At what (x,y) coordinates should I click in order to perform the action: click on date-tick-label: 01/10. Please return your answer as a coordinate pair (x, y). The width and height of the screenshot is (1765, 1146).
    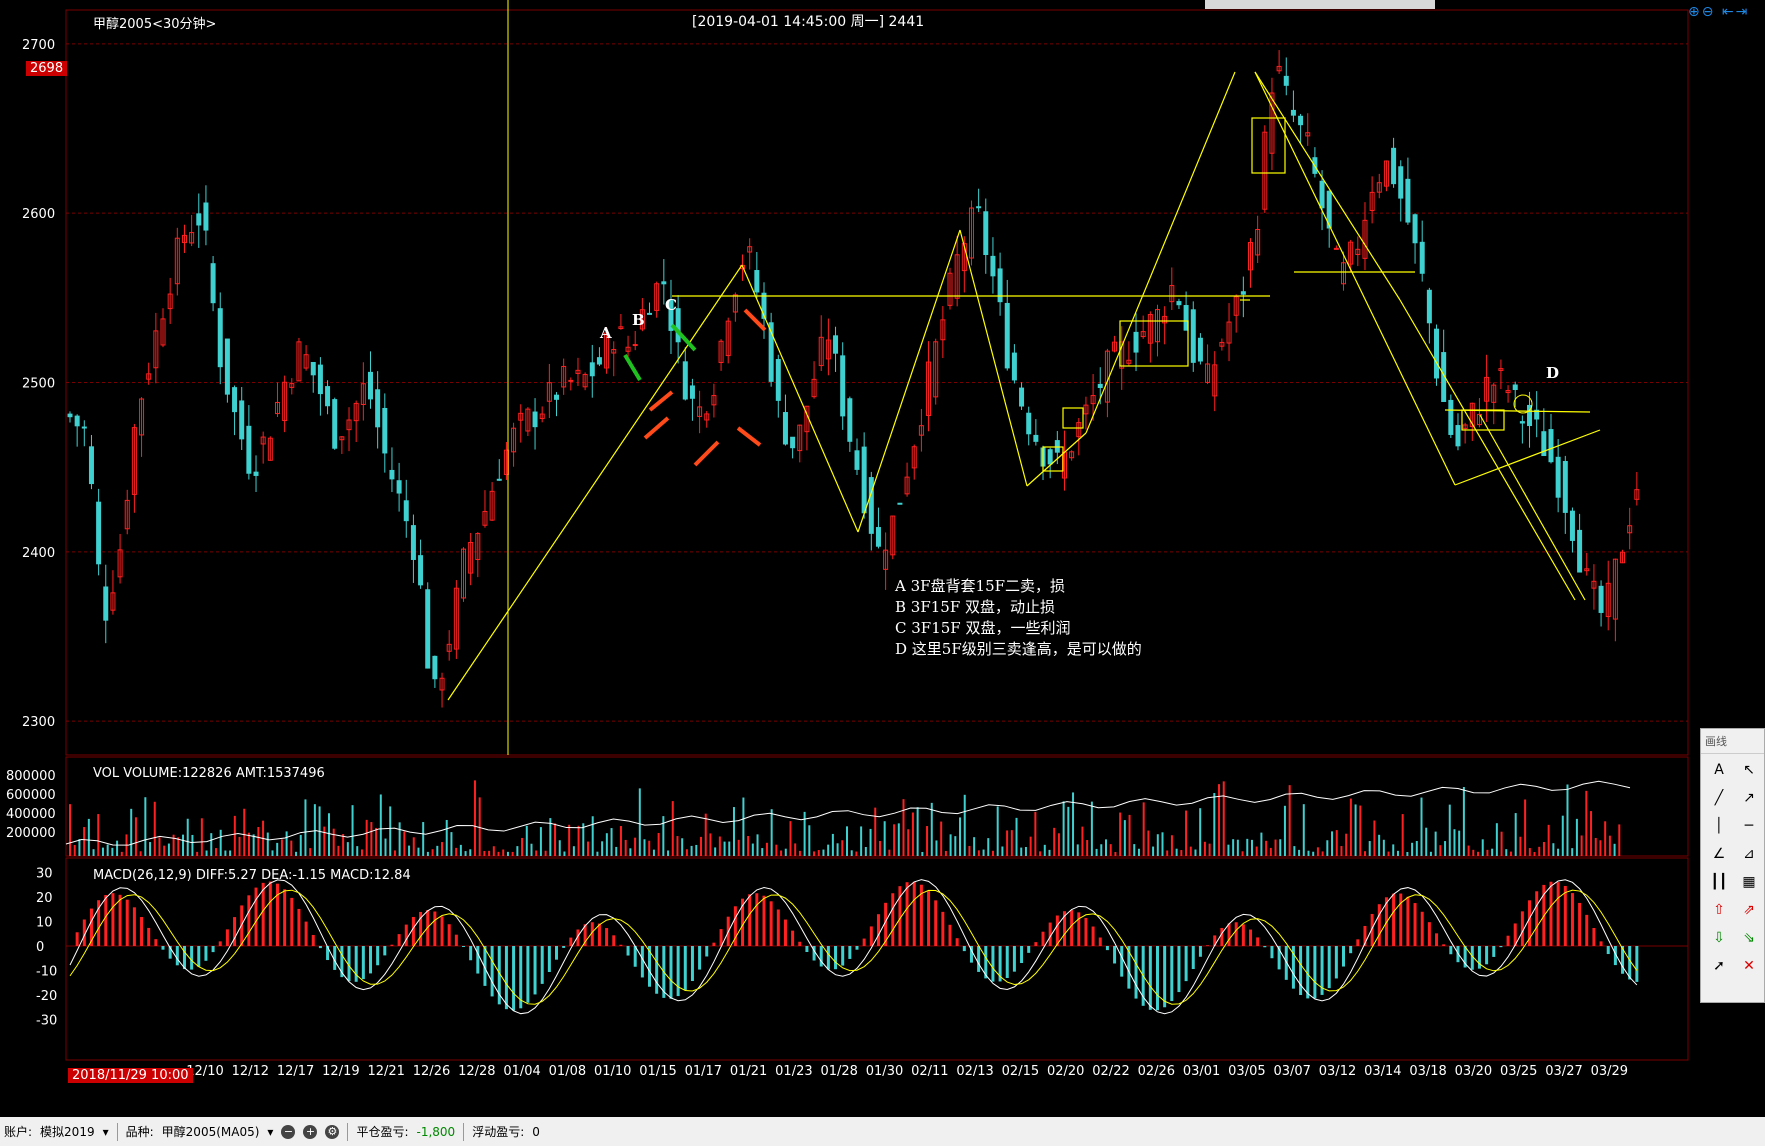
    Looking at the image, I should click on (612, 1071).